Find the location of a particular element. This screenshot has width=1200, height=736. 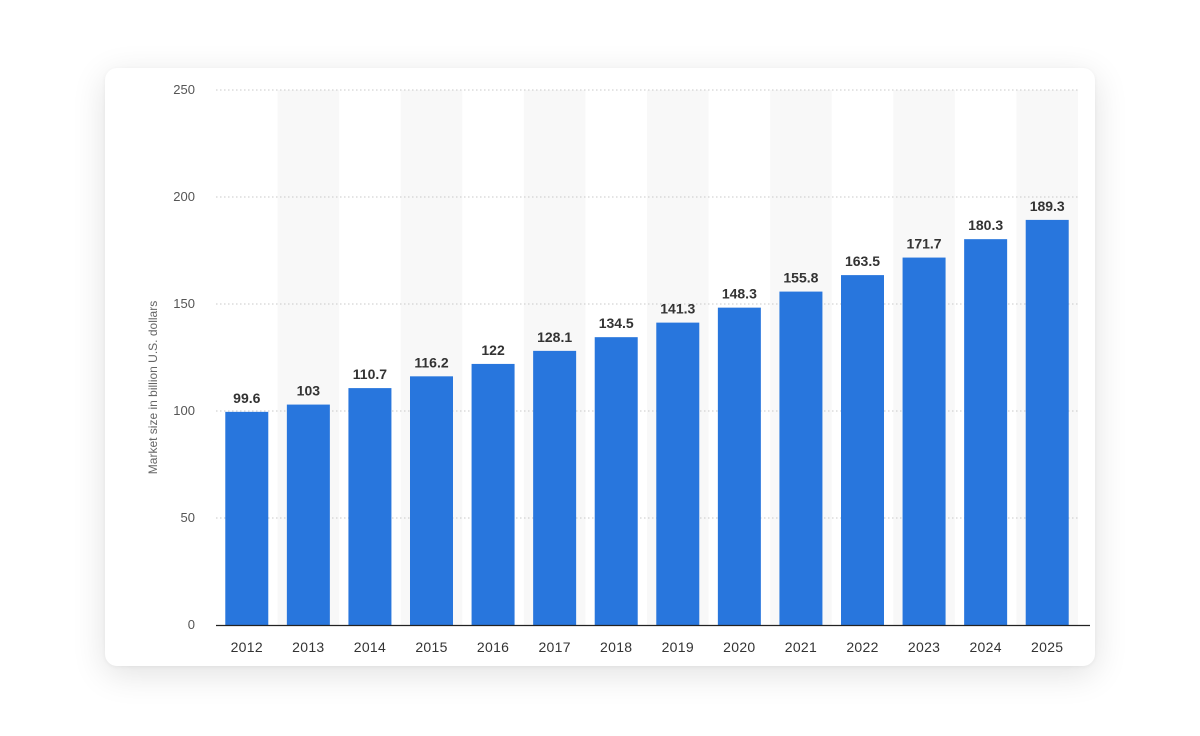

x-tick-label: 2021 is located at coordinates (801, 647).